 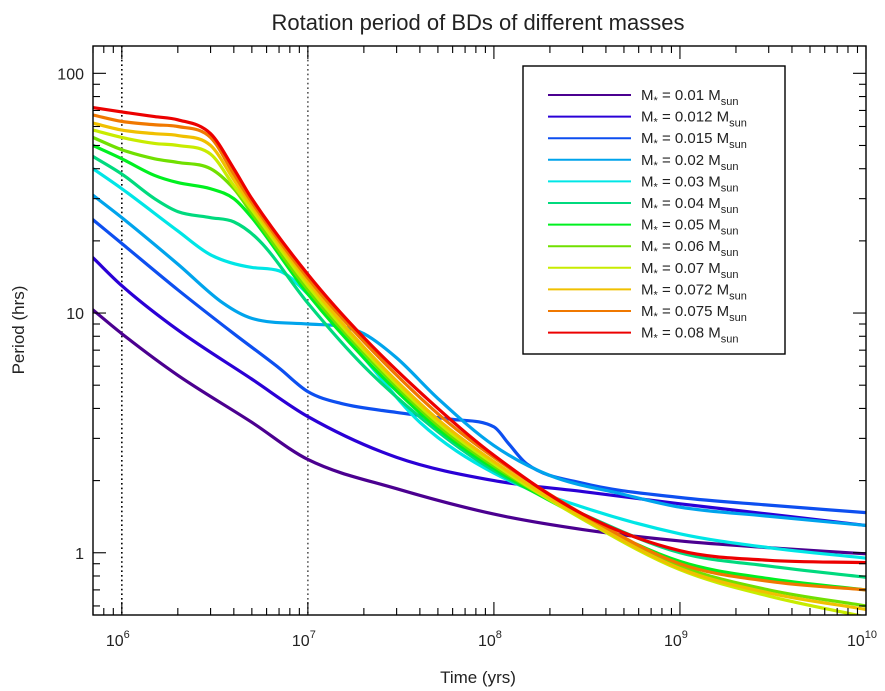 I want to click on x-tick-label: 10⁸, so click(x=490, y=639).